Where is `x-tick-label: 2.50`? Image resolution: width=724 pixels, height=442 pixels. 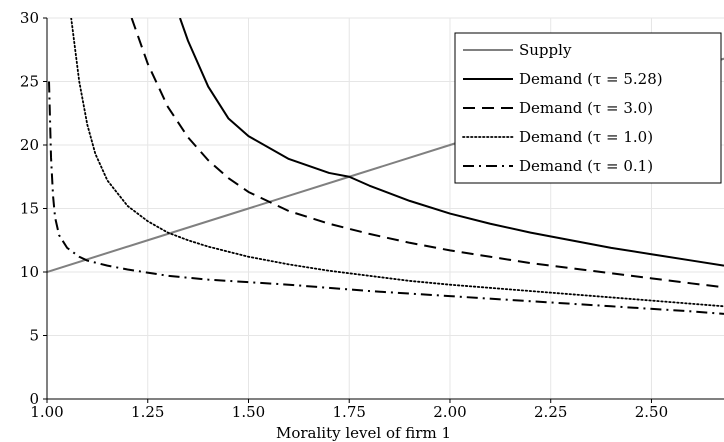 x-tick-label: 2.50 is located at coordinates (651, 412).